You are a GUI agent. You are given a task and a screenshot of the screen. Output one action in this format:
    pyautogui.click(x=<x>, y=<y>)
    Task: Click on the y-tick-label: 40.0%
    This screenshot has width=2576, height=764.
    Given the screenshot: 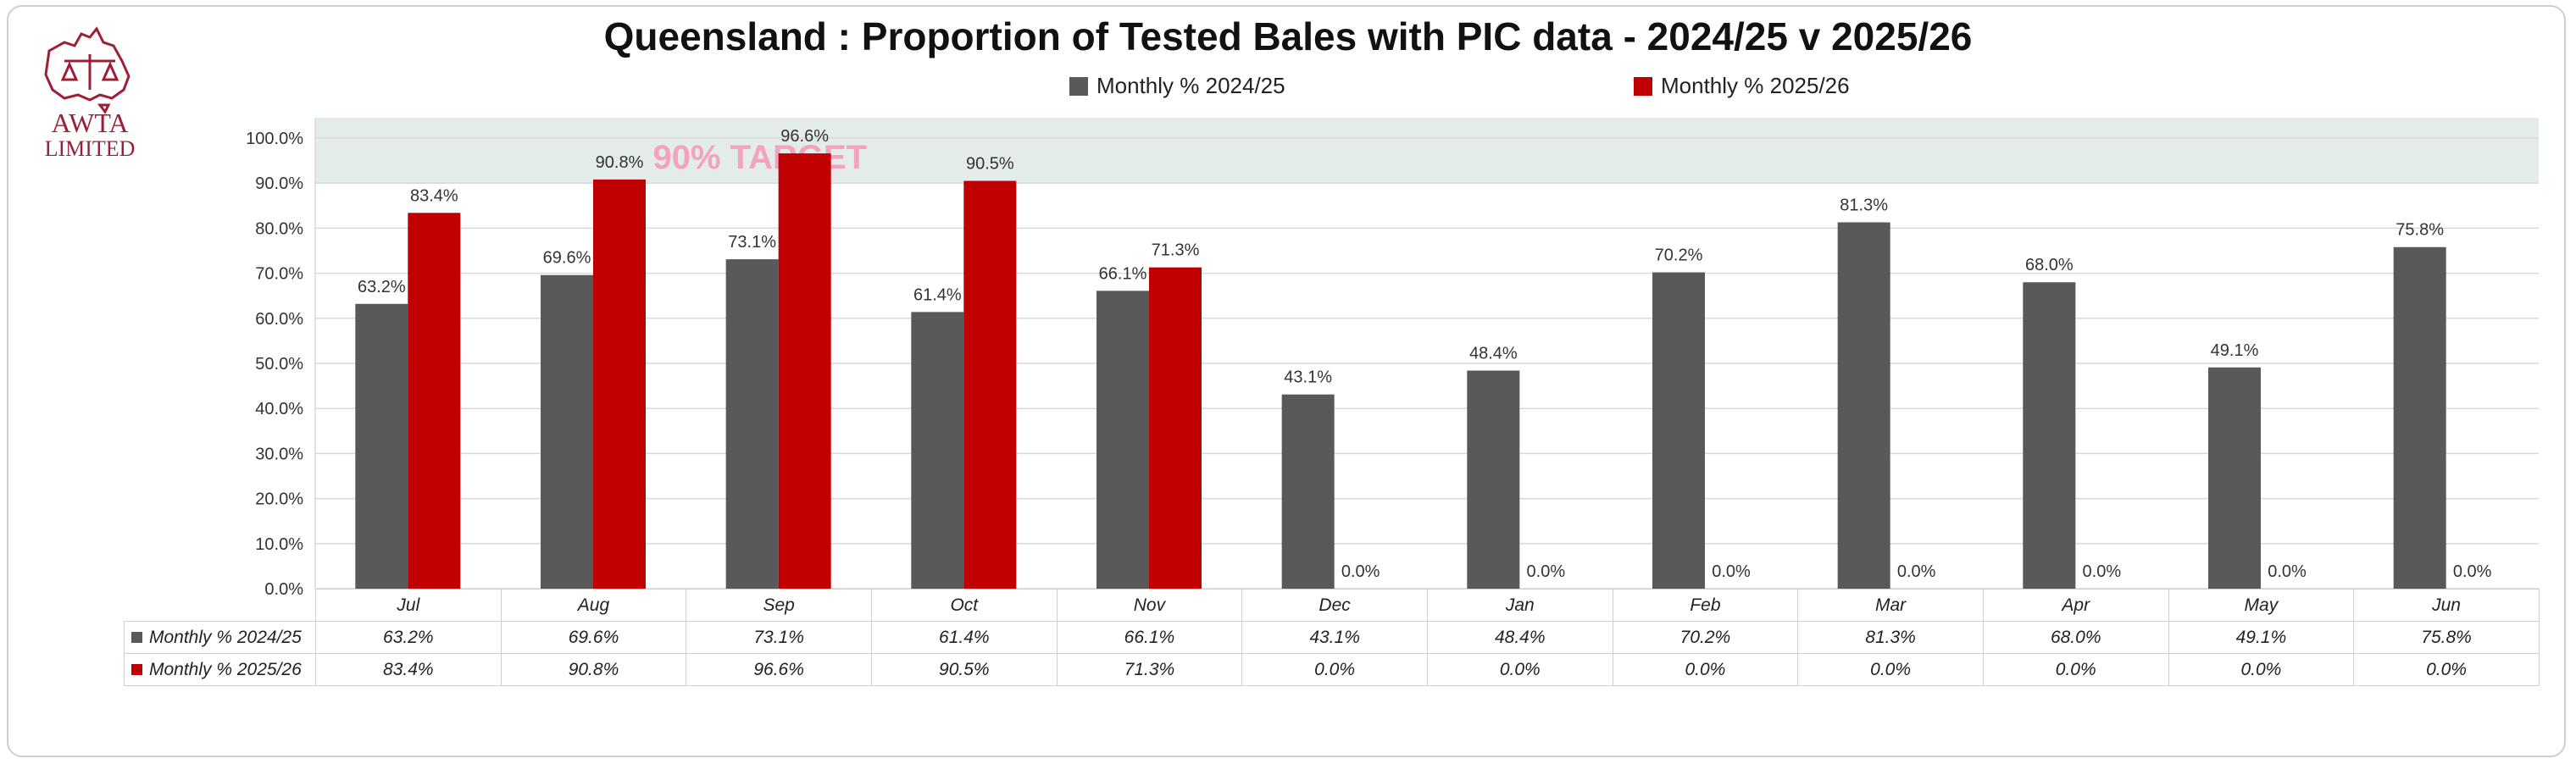 What is the action you would take?
    pyautogui.click(x=279, y=409)
    